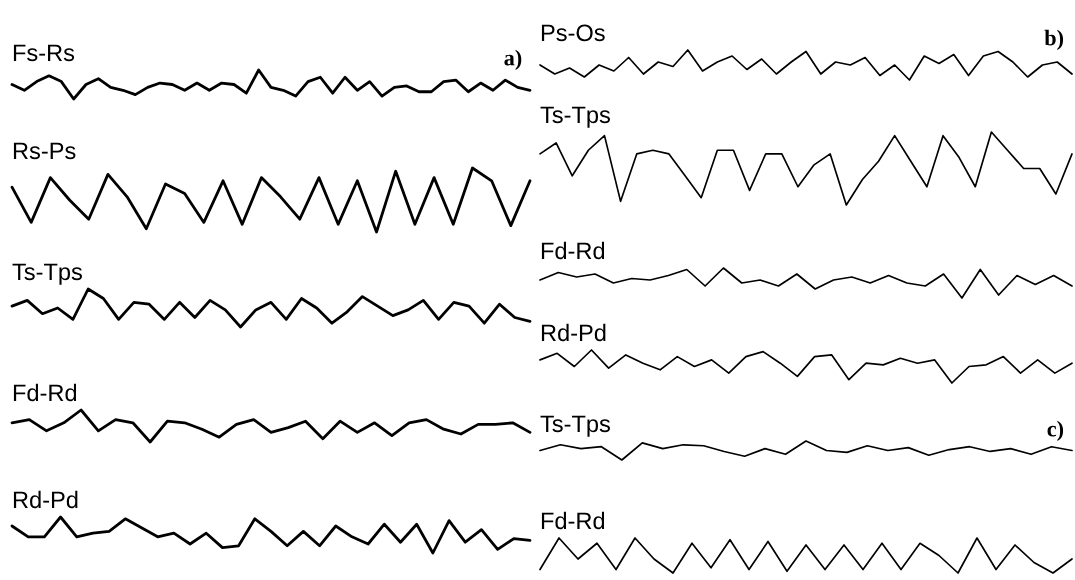  Describe the element at coordinates (573, 33) in the screenshot. I see `chart-title: Ps-Os` at that location.